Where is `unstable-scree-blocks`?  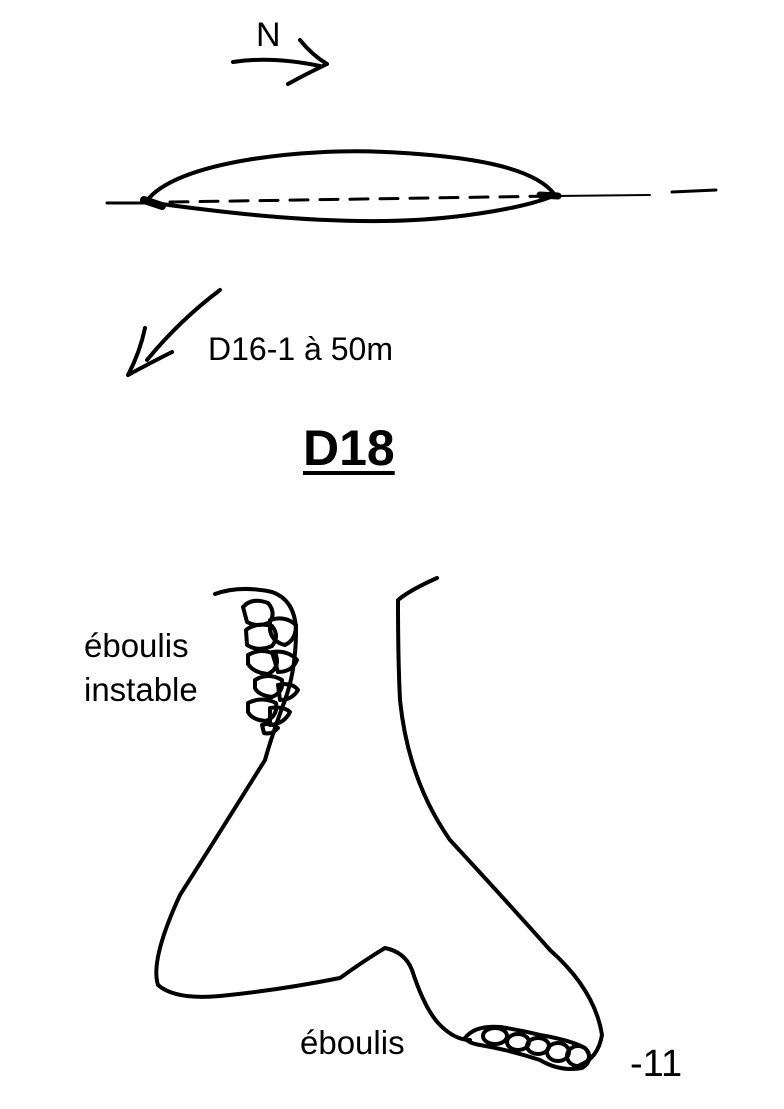
unstable-scree-blocks is located at coordinates (270, 667).